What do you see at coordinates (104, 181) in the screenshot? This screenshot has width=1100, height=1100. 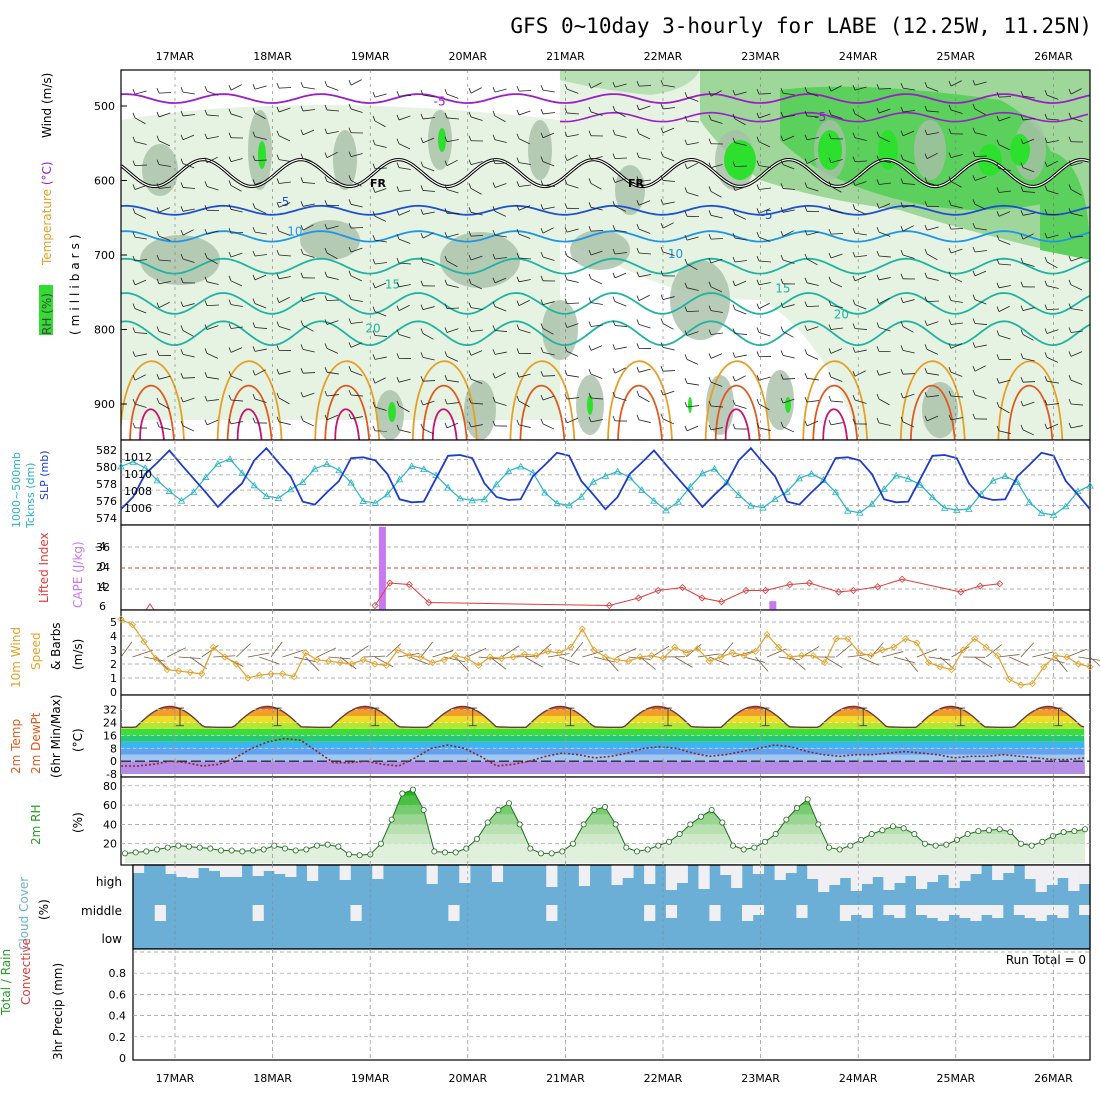 I see `pressure-tick-label: 600` at bounding box center [104, 181].